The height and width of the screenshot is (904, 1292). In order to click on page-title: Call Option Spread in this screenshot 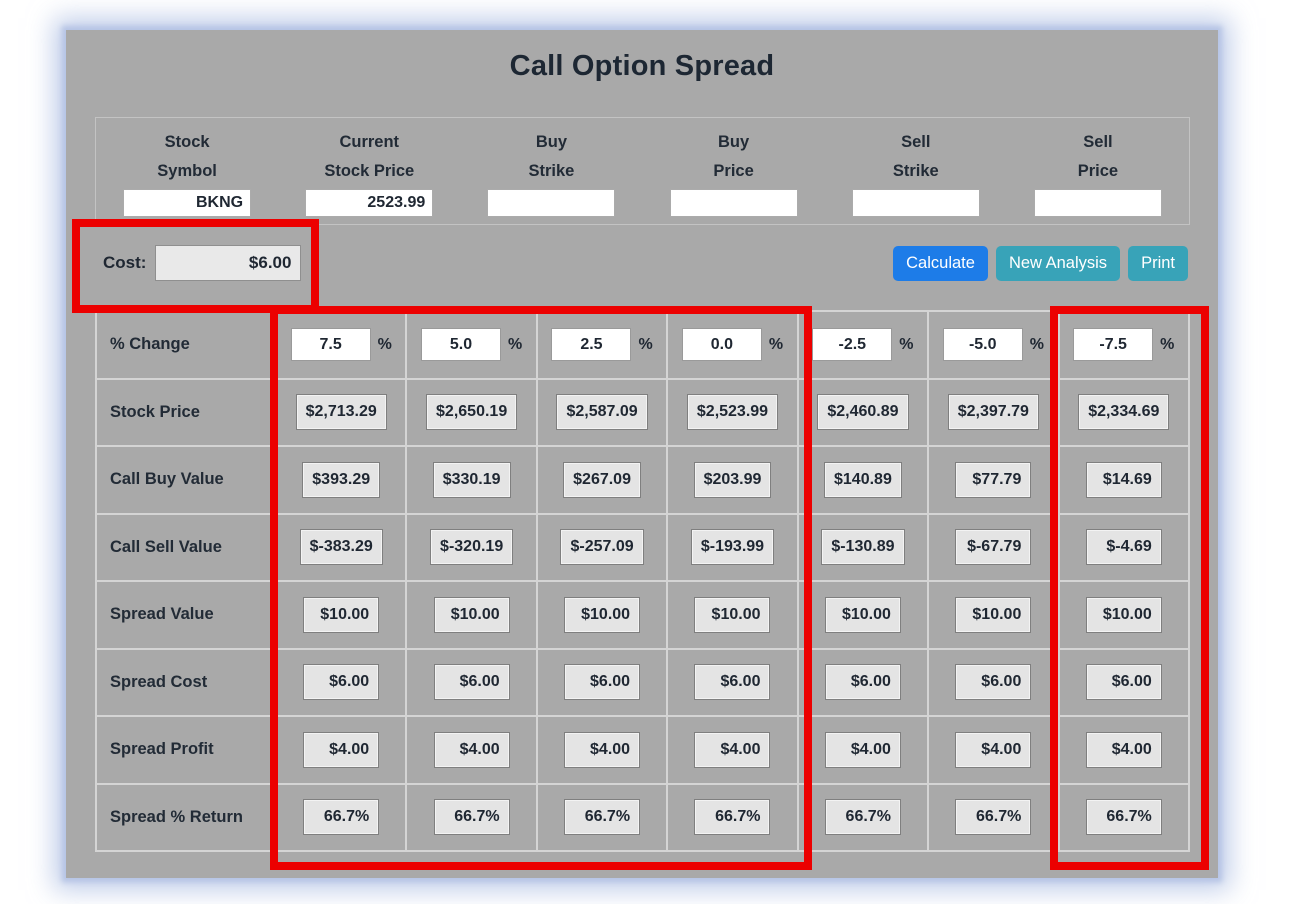, I will do `click(642, 66)`.